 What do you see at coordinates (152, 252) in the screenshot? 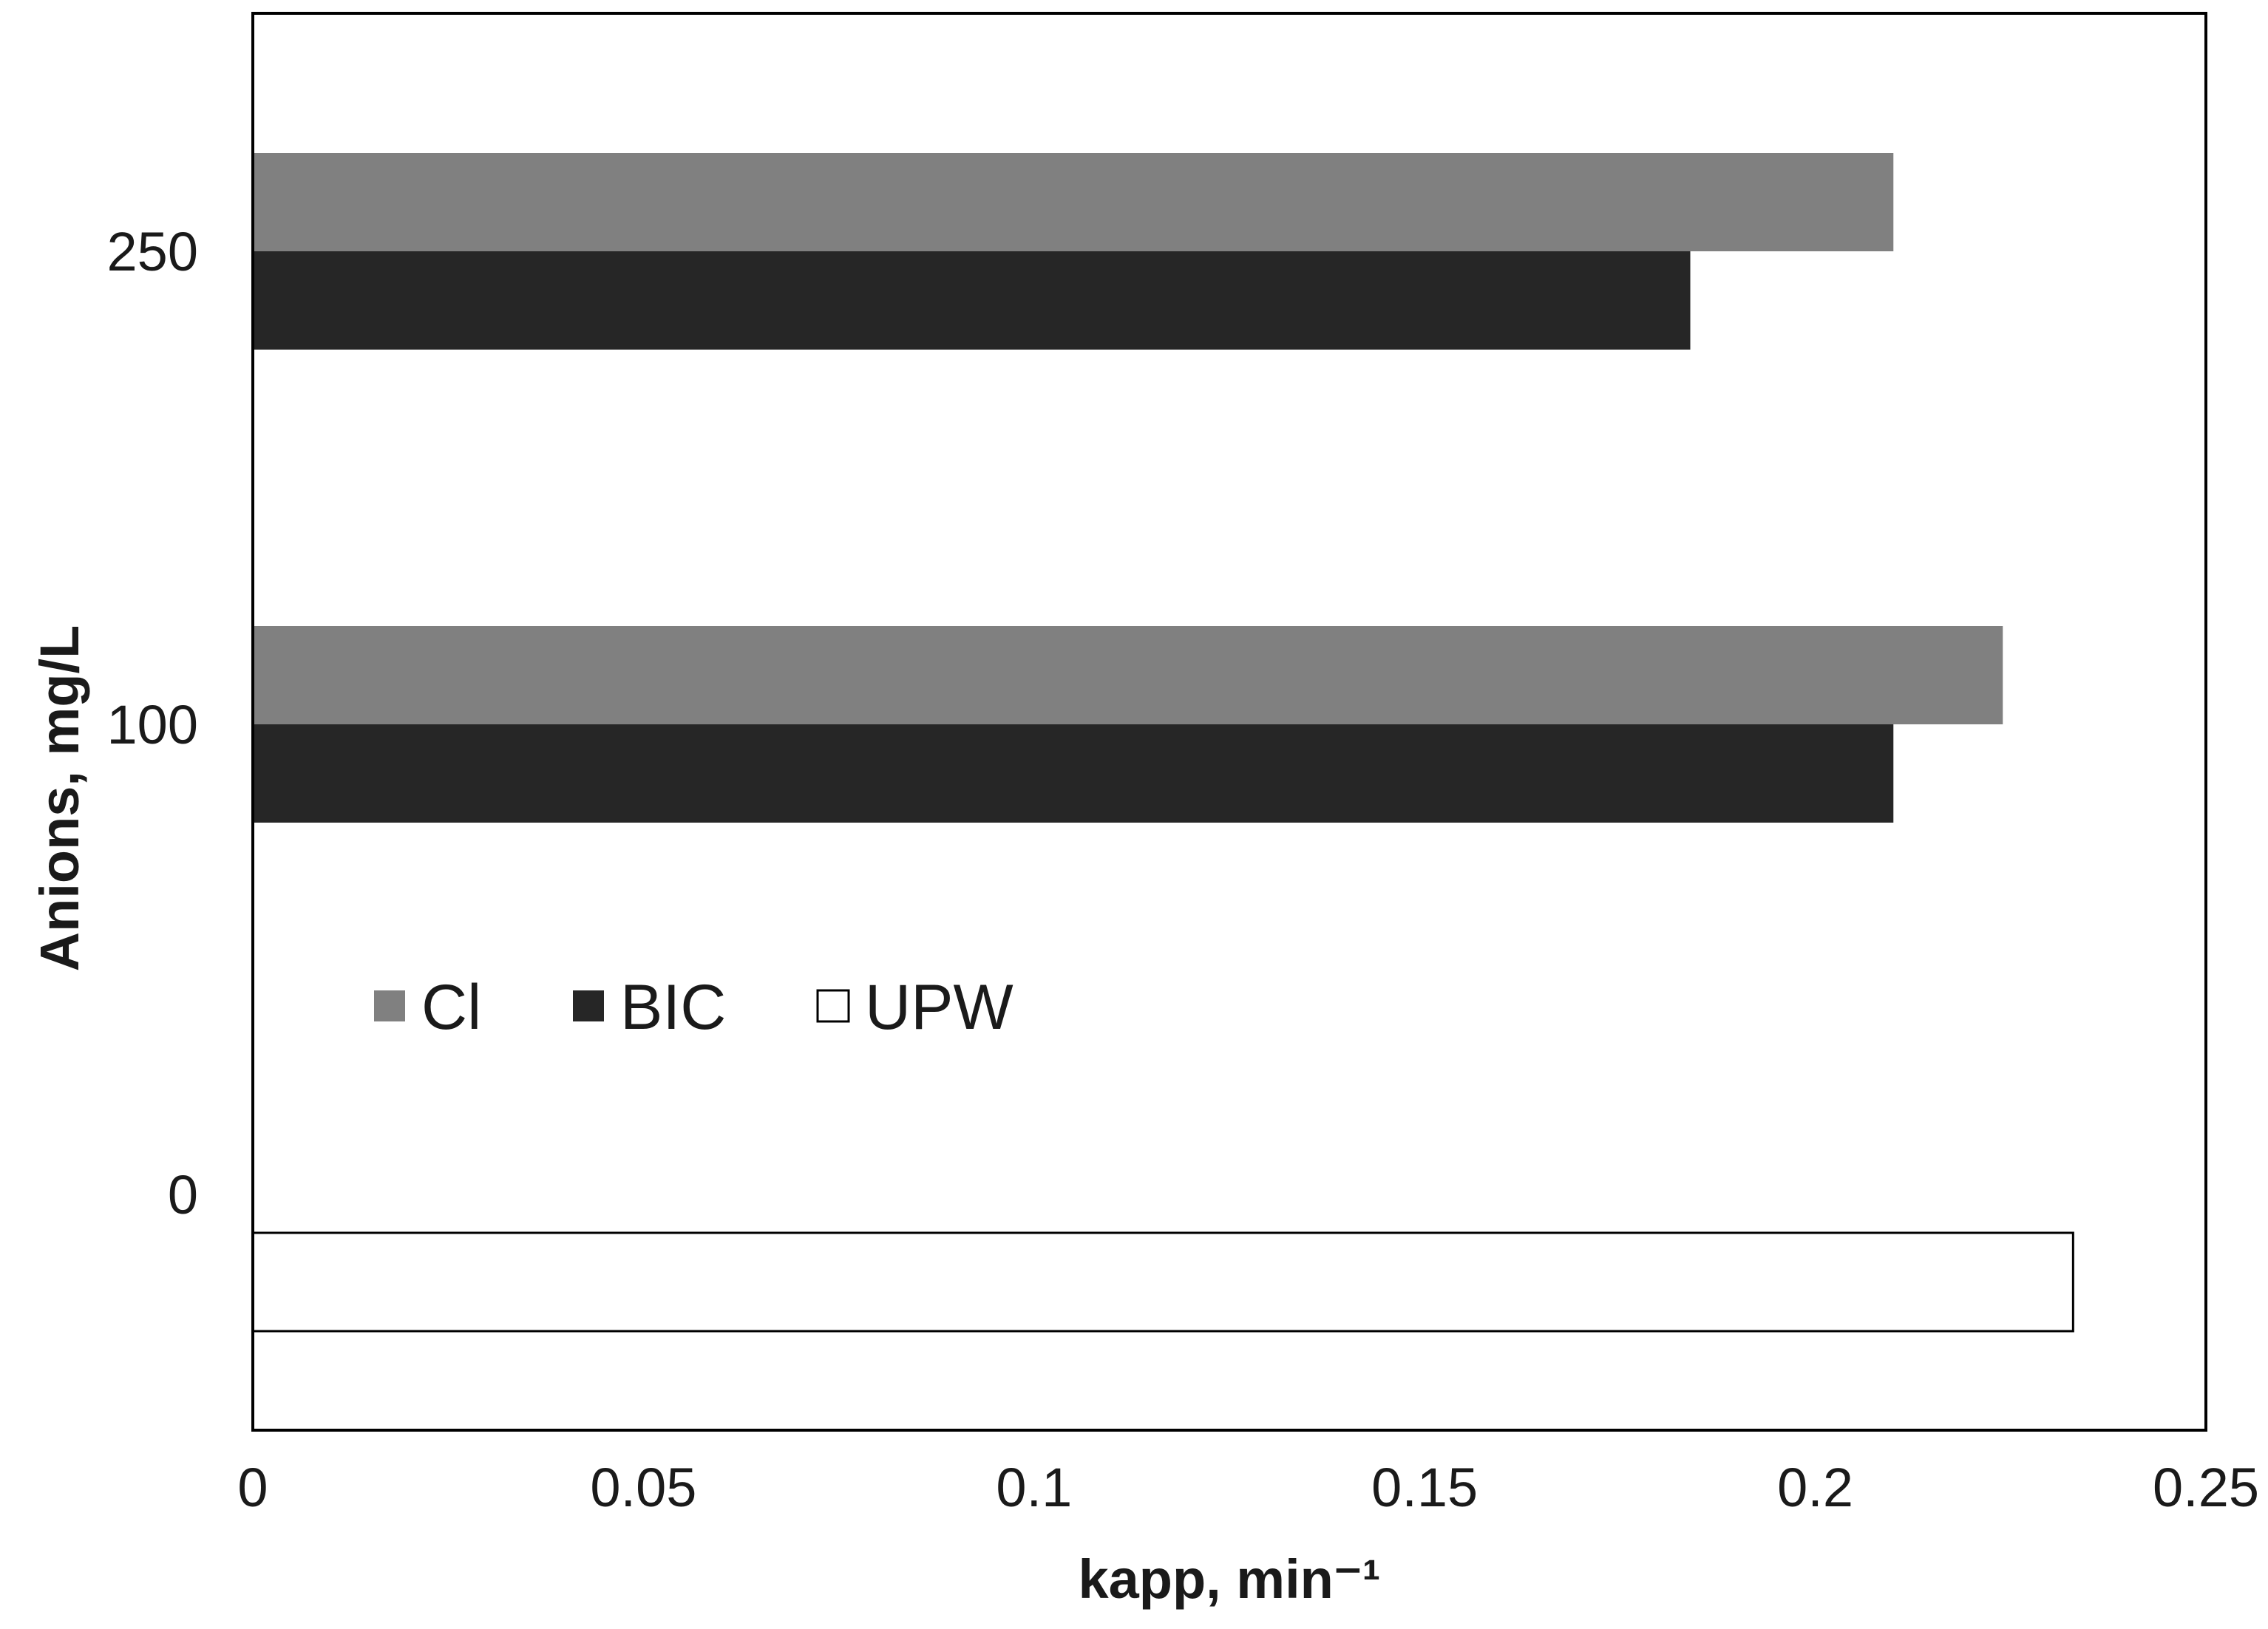
I see `y-tick-label: 250` at bounding box center [152, 252].